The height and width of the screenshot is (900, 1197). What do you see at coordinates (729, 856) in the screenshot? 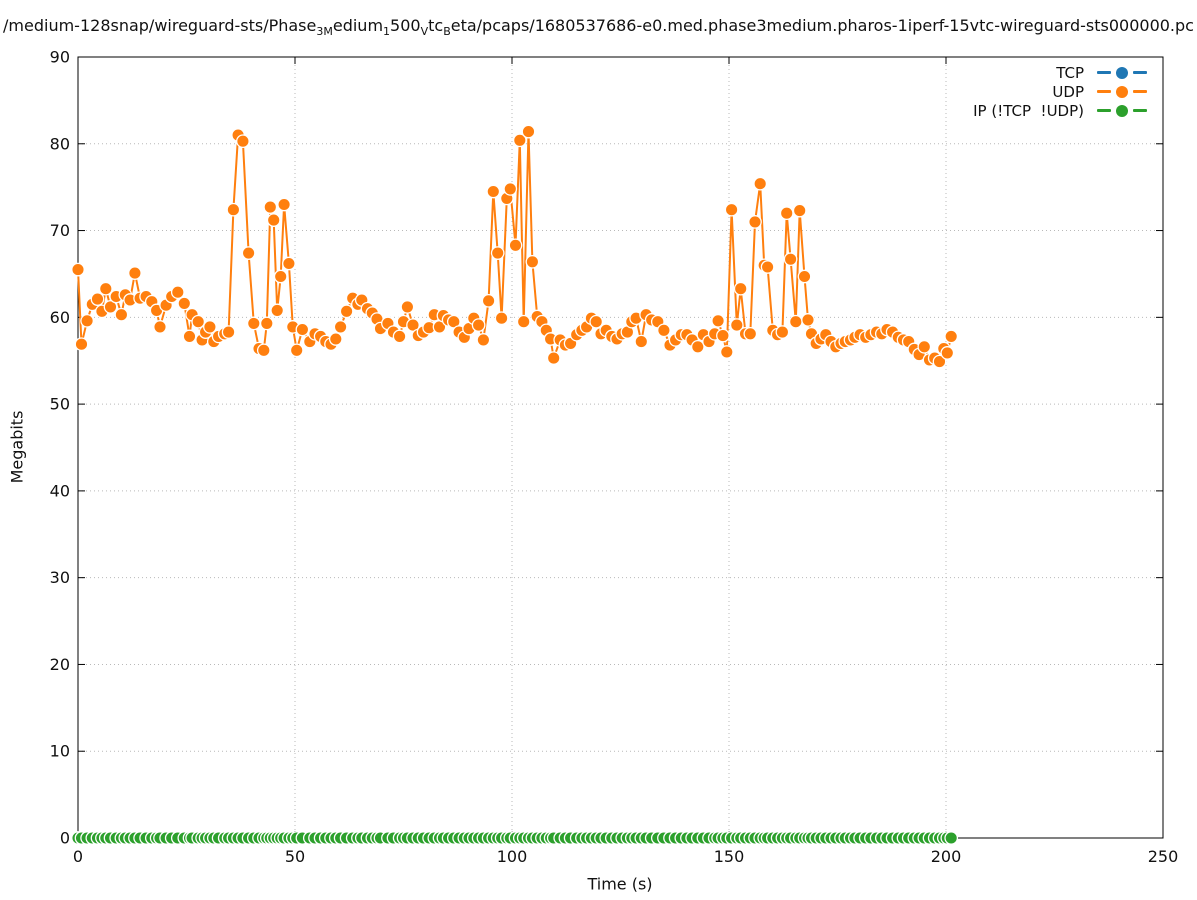
I see `x-tick-label: 150` at bounding box center [729, 856].